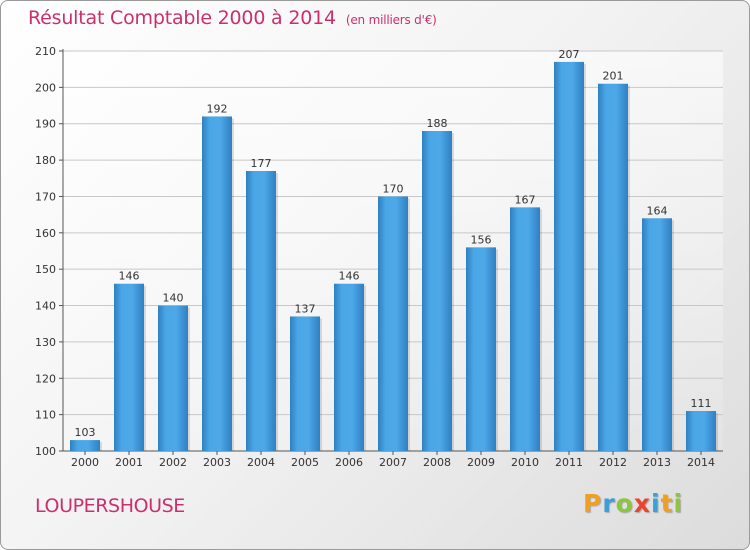 This screenshot has width=750, height=550. What do you see at coordinates (129, 462) in the screenshot?
I see `x-tick-label: 2001` at bounding box center [129, 462].